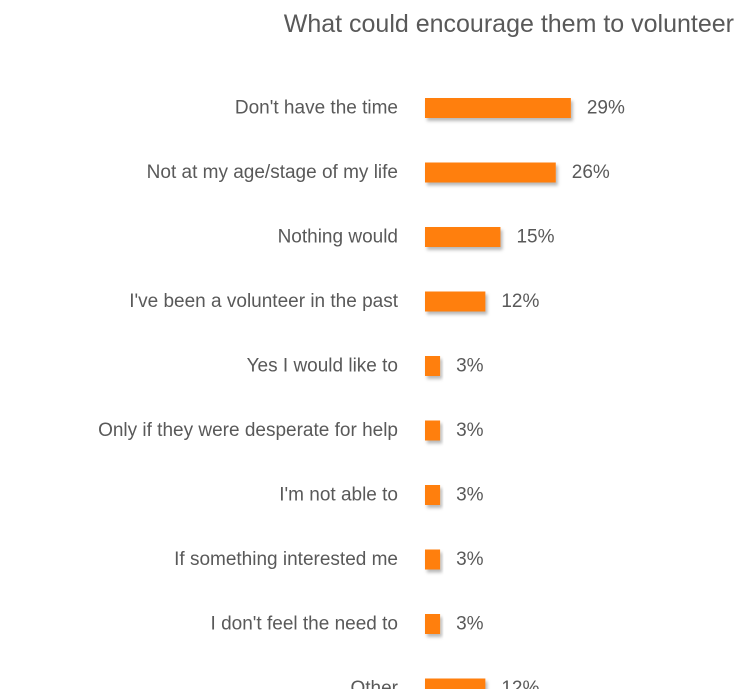 This screenshot has height=689, width=740. Describe the element at coordinates (272, 172) in the screenshot. I see `category-label: Not at my age/stage of my life` at that location.